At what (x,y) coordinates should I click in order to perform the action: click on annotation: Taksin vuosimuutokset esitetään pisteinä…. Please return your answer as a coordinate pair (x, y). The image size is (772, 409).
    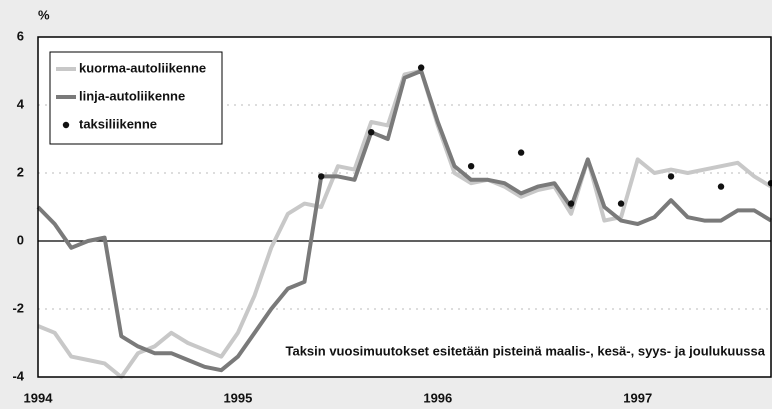
    Looking at the image, I should click on (526, 350).